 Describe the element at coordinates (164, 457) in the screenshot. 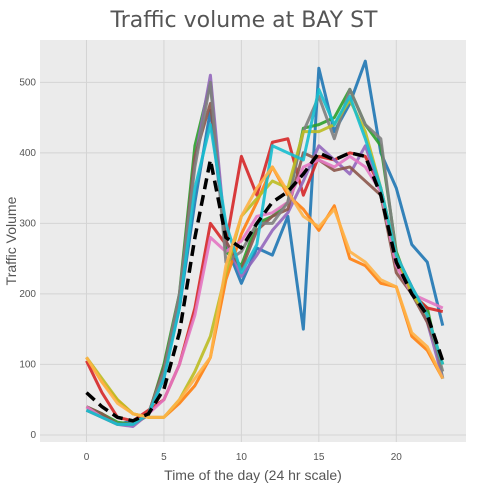

I see `x-tick-label: 5` at that location.